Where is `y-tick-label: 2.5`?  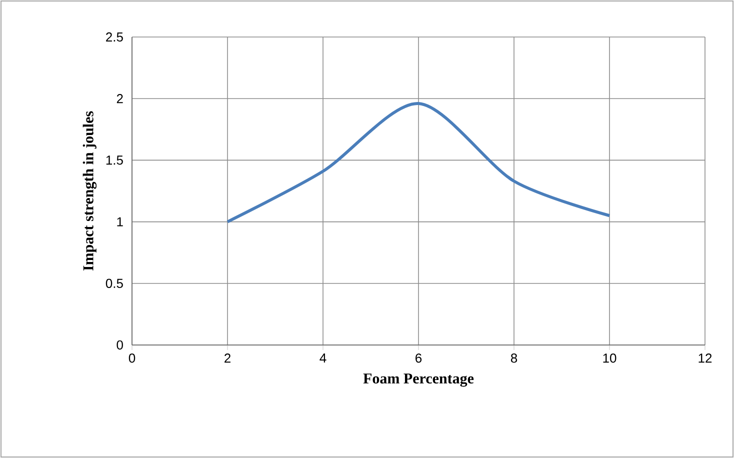
y-tick-label: 2.5 is located at coordinates (114, 37).